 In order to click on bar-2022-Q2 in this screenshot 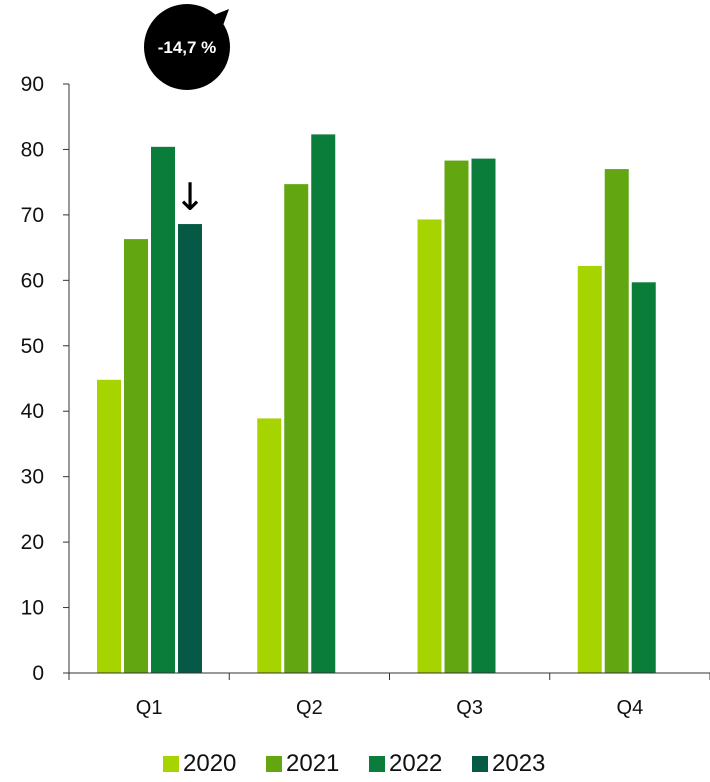, I will do `click(323, 404)`.